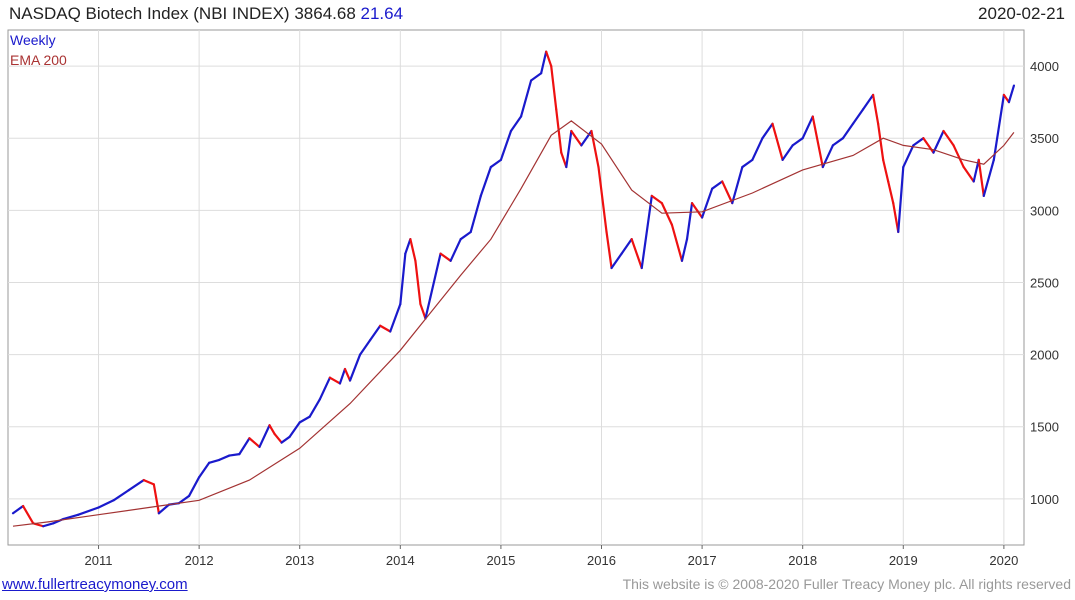  I want to click on legend-ema: EMA 200, so click(38, 60).